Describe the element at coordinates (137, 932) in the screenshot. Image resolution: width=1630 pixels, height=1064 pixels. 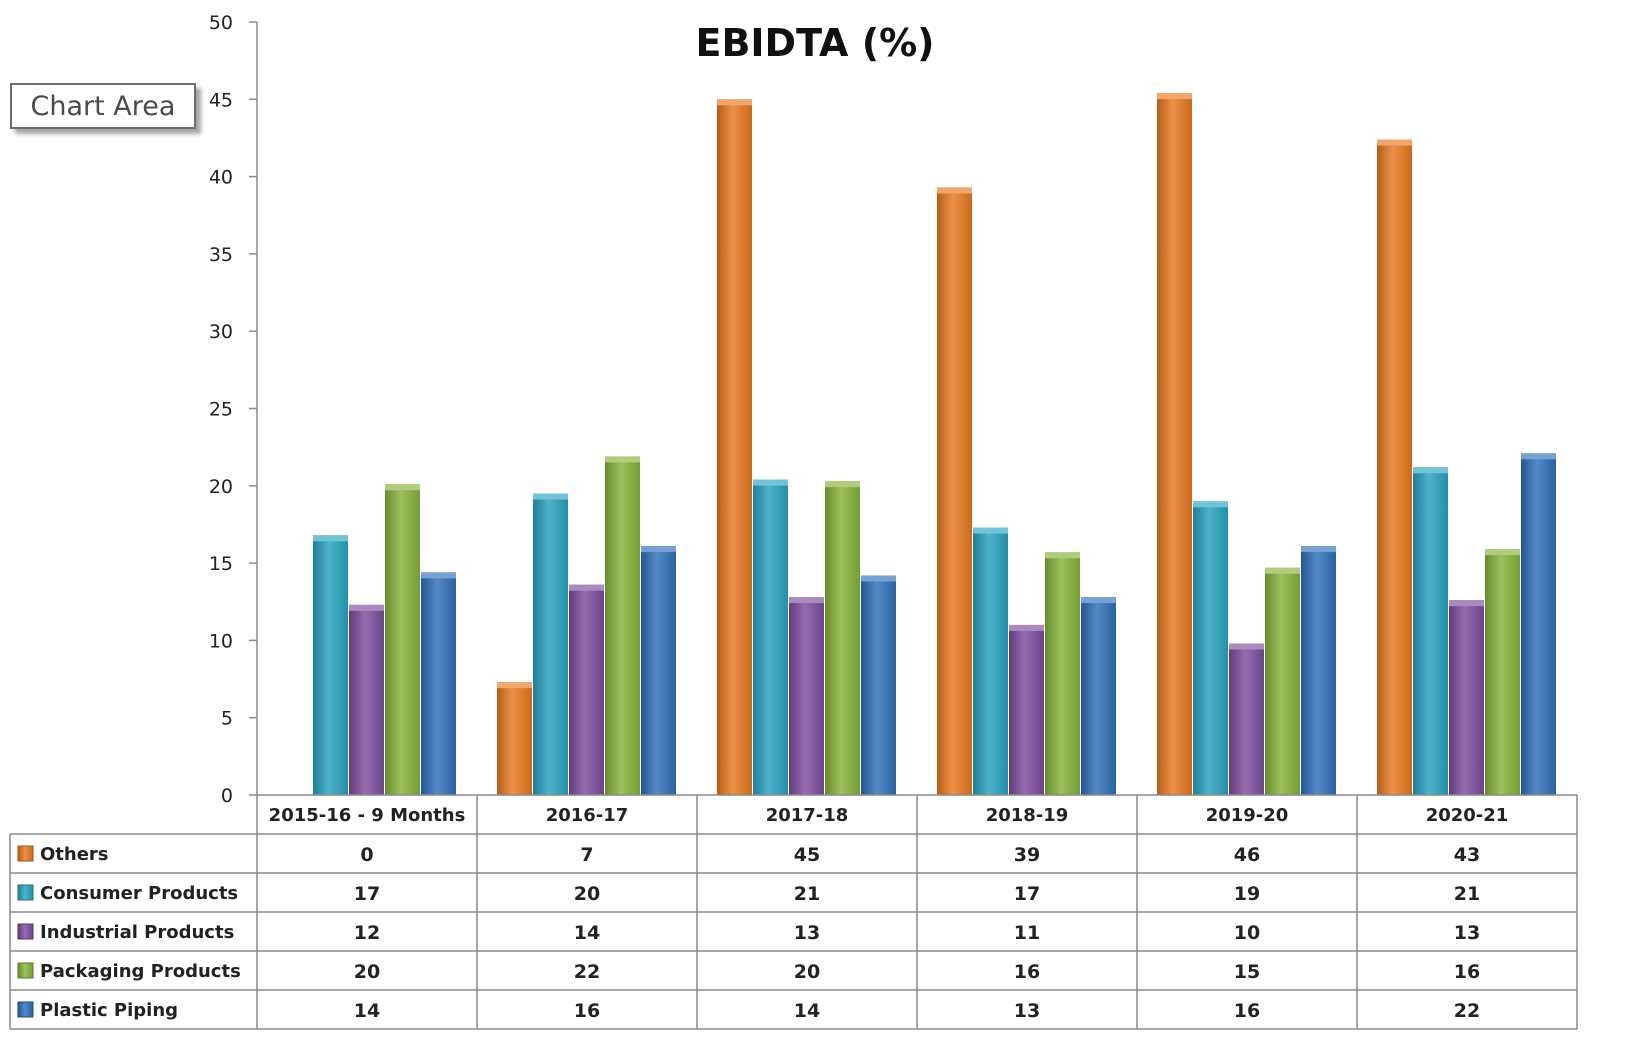
I see `legend-label-industrial-products: Industrial Products` at that location.